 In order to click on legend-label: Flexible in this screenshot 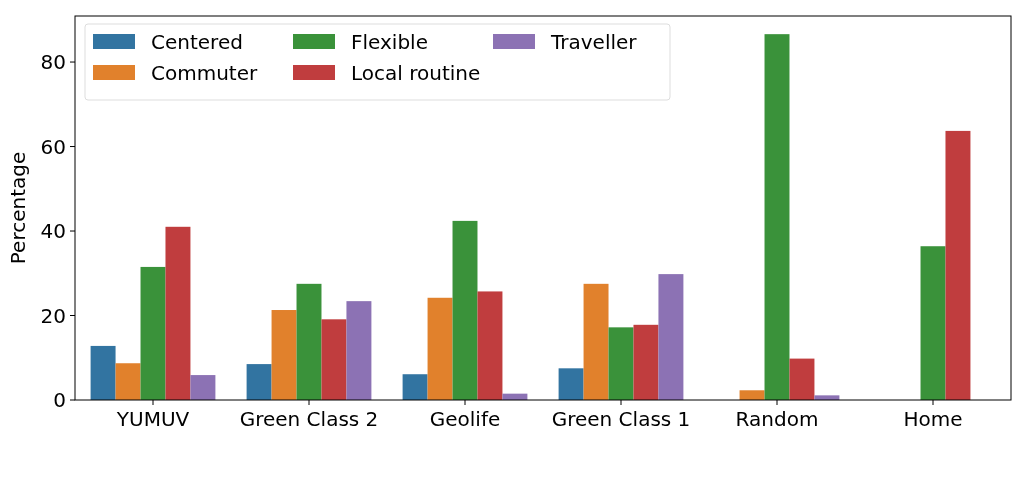, I will do `click(389, 42)`.